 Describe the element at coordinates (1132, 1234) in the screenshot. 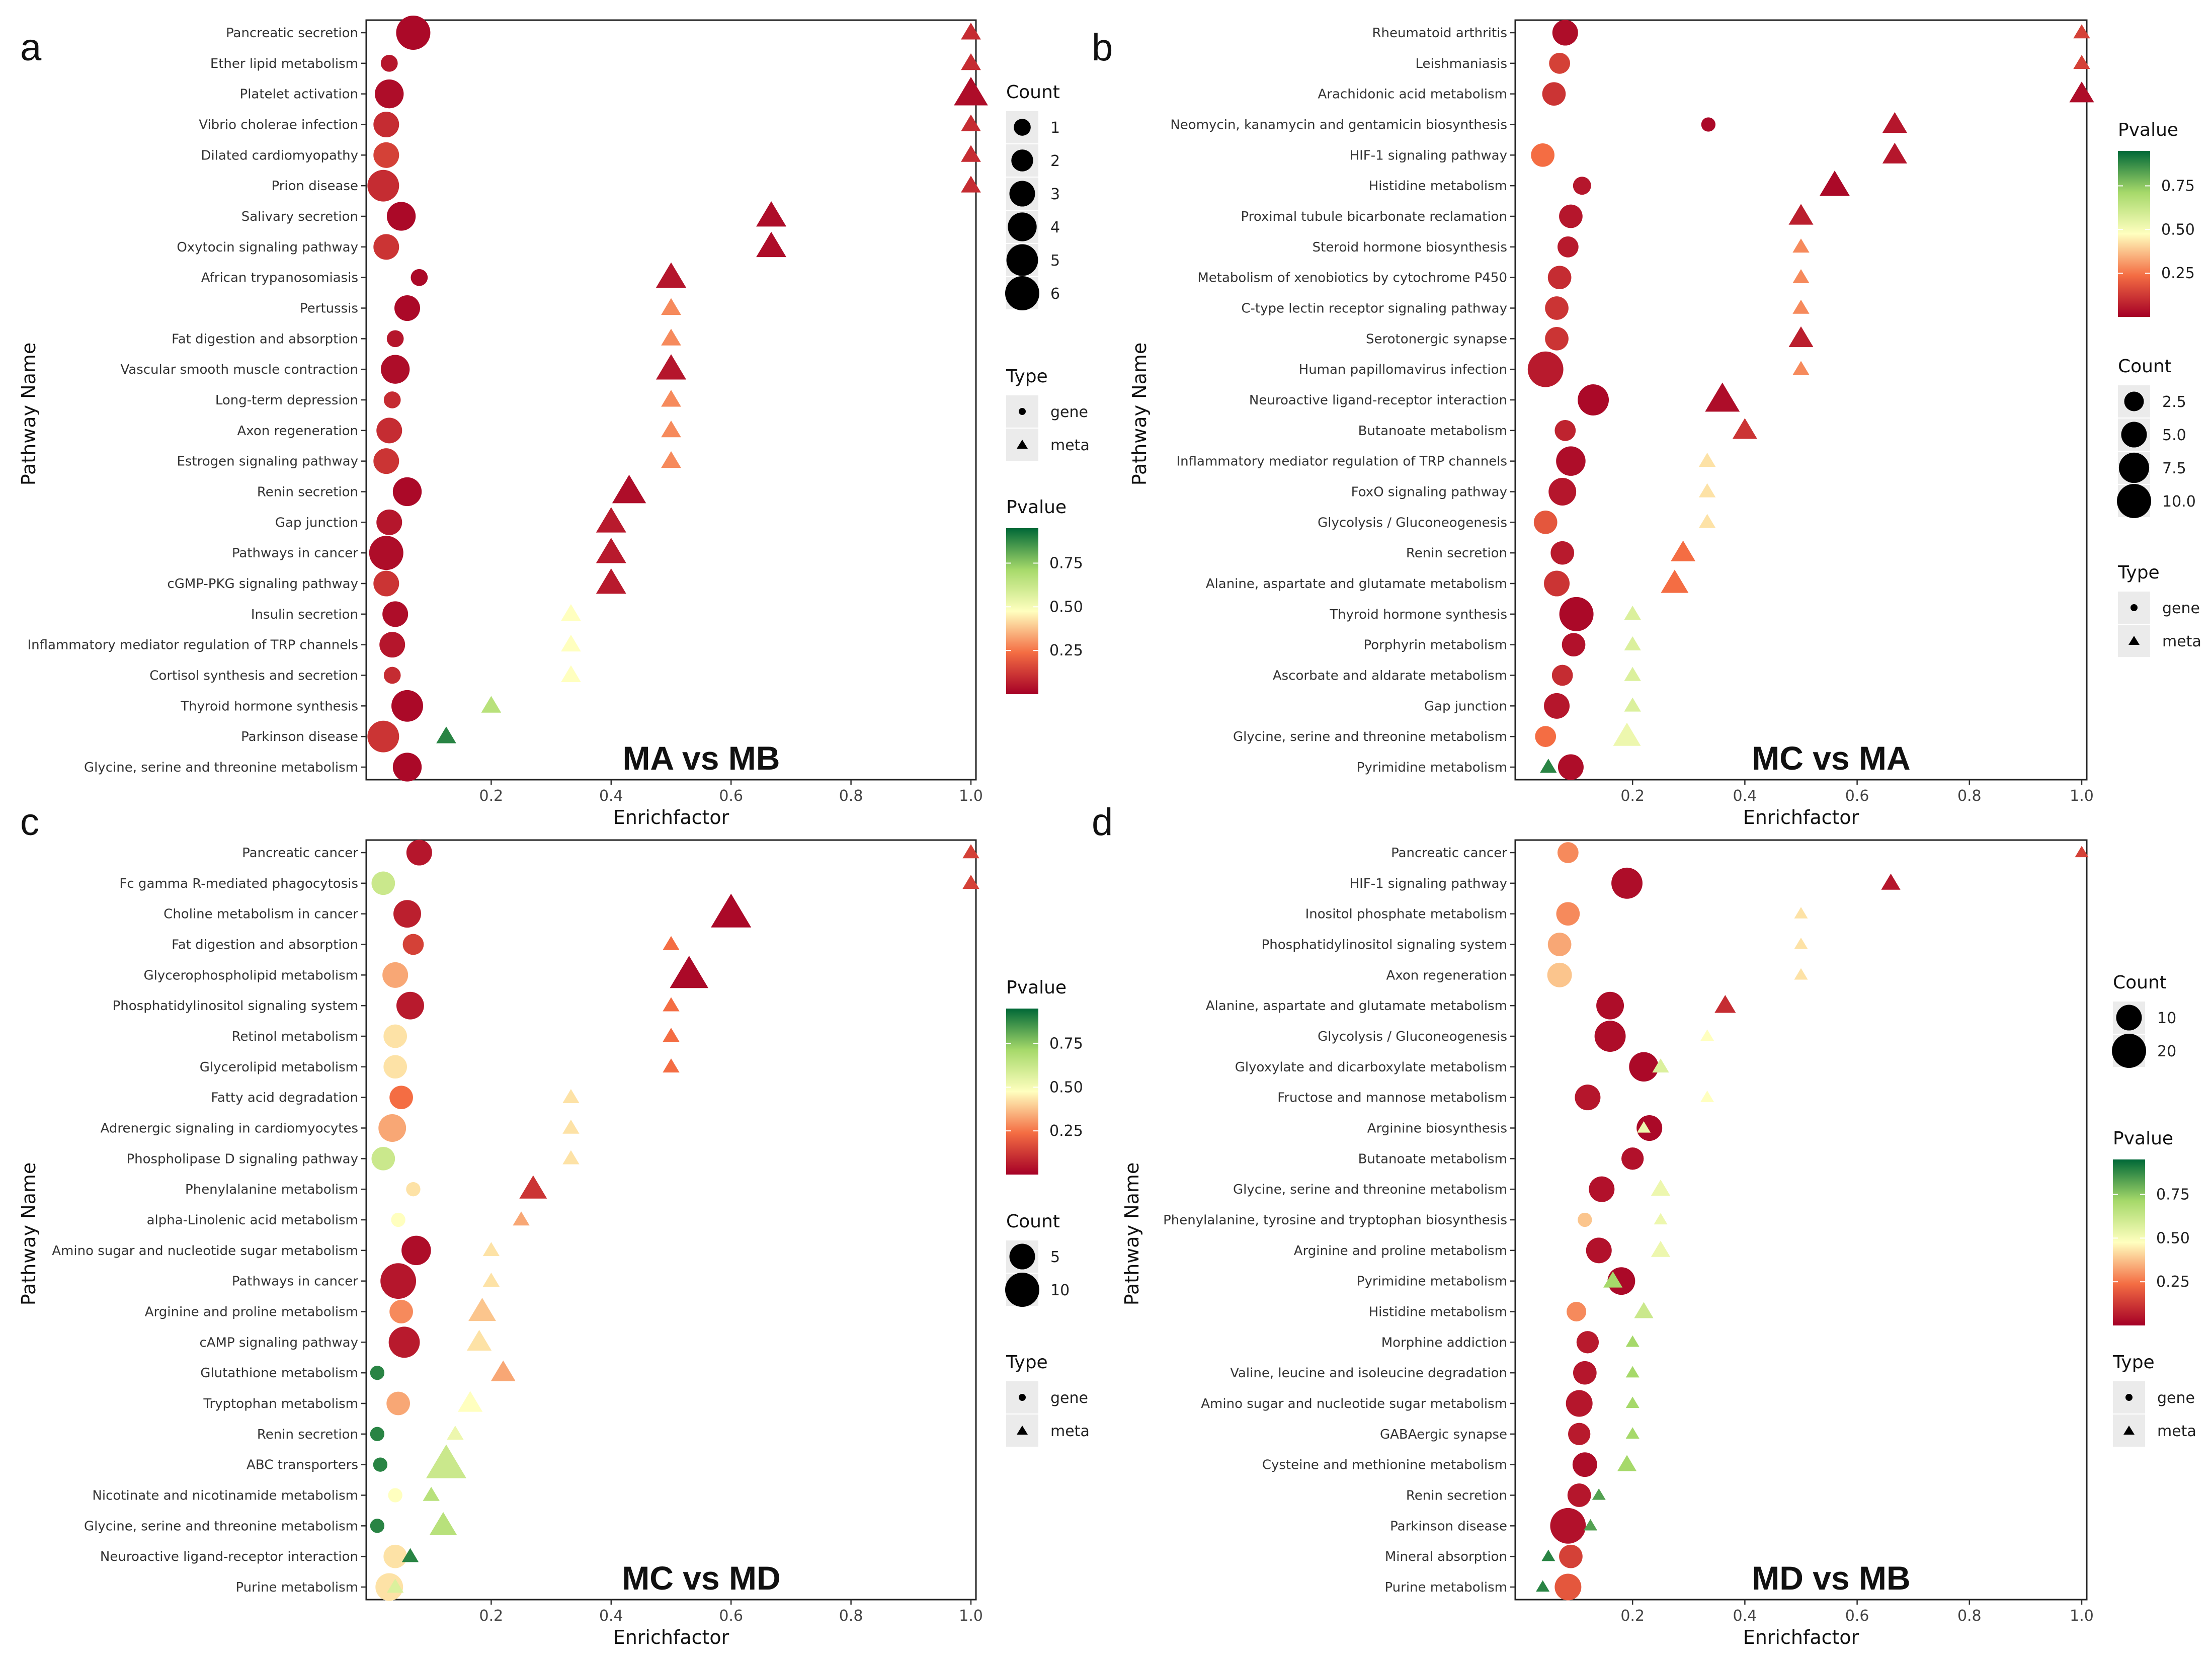

I see `y-axis-title: Pathway Name` at that location.